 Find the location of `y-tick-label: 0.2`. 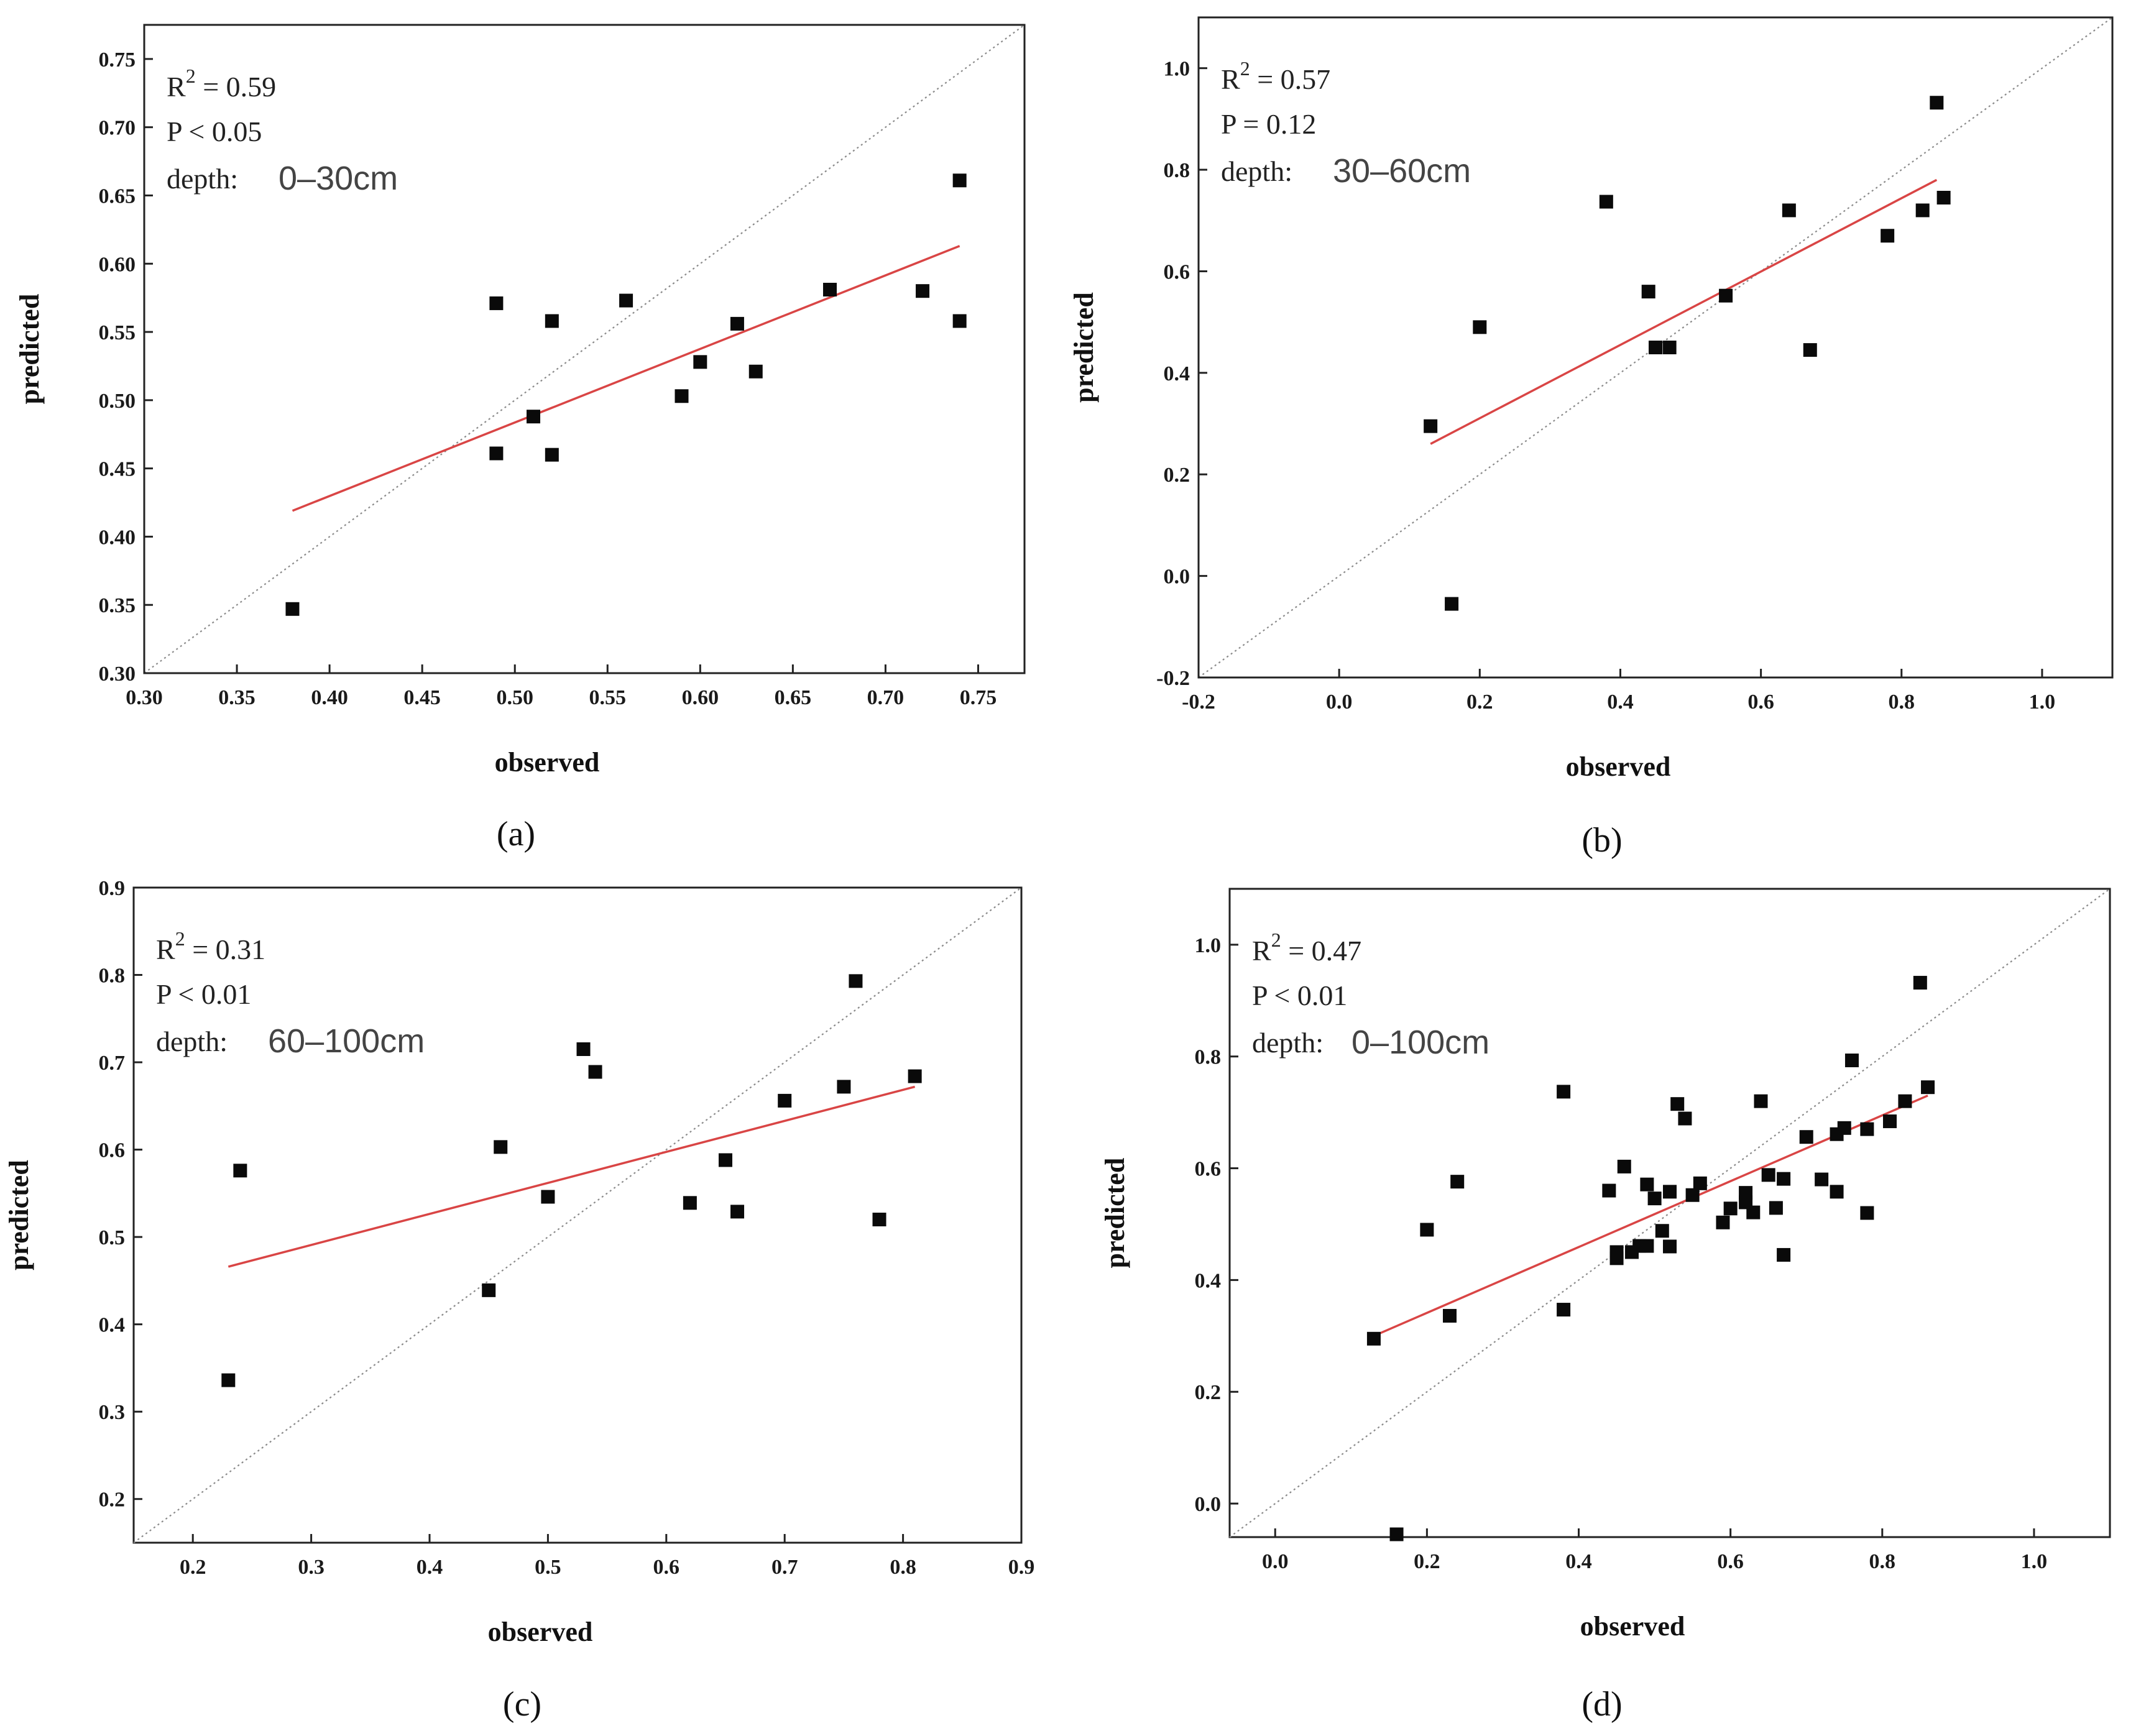

y-tick-label: 0.2 is located at coordinates (1209, 1392).